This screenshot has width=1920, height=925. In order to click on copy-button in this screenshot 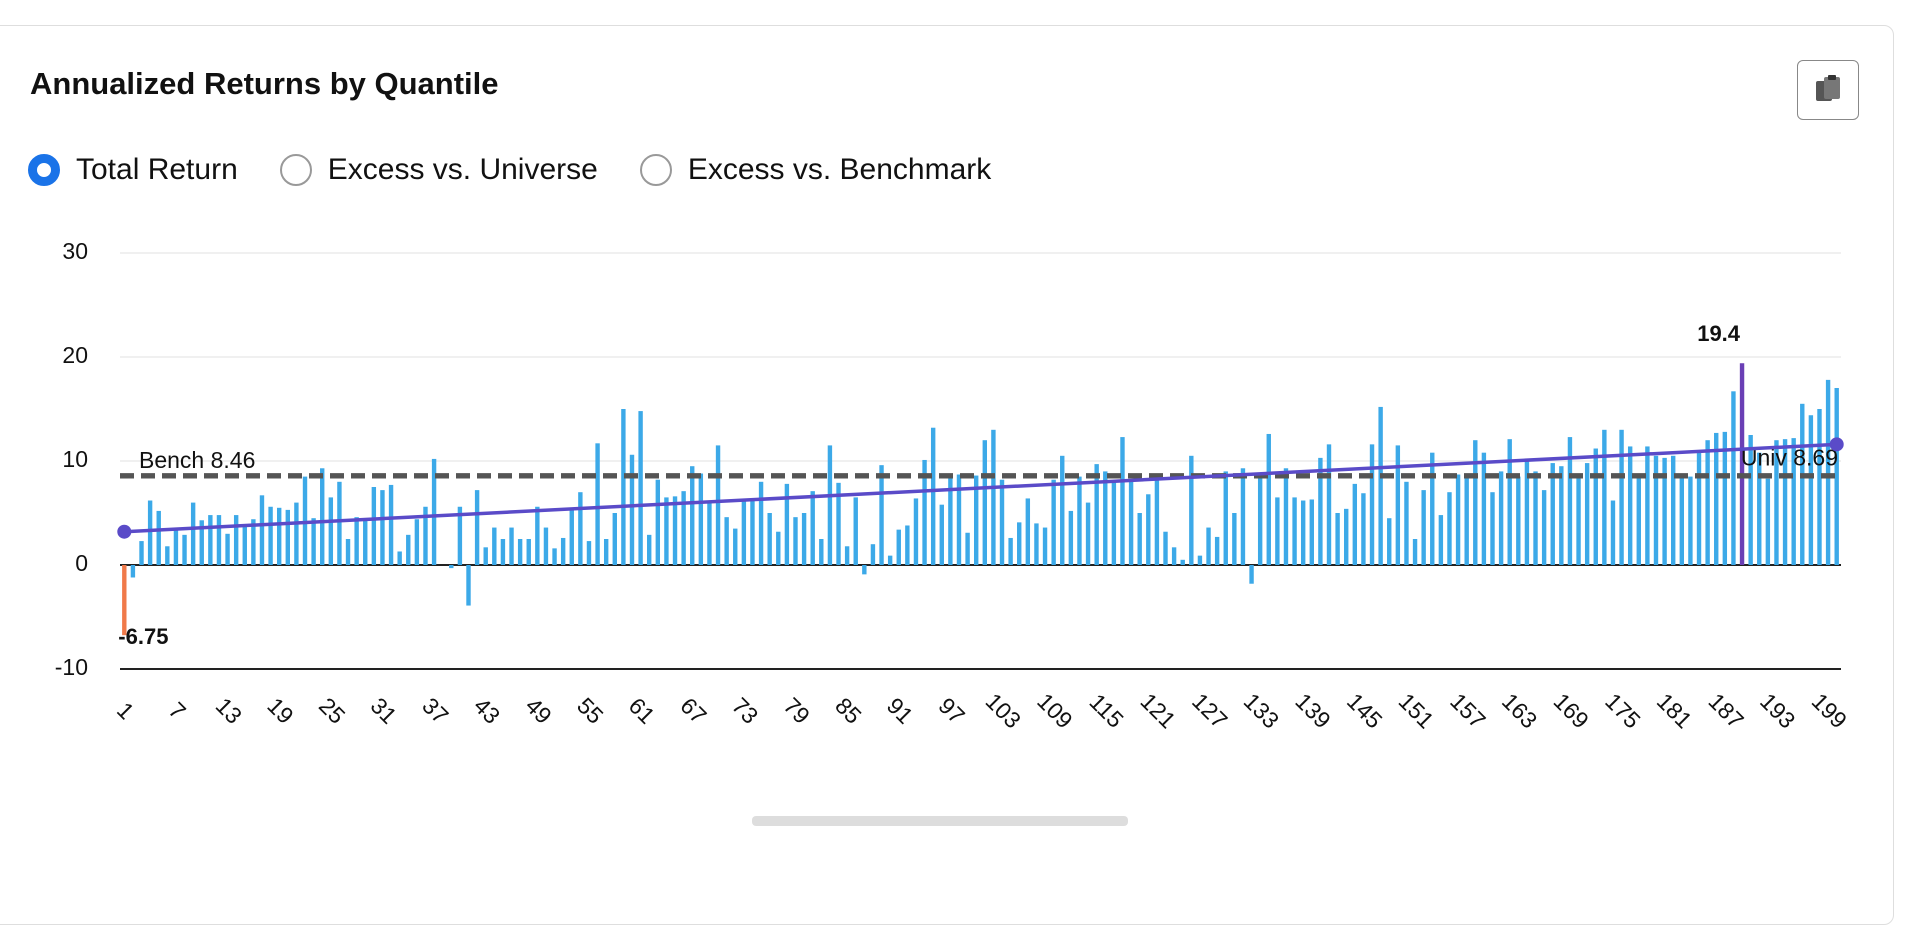, I will do `click(1828, 90)`.